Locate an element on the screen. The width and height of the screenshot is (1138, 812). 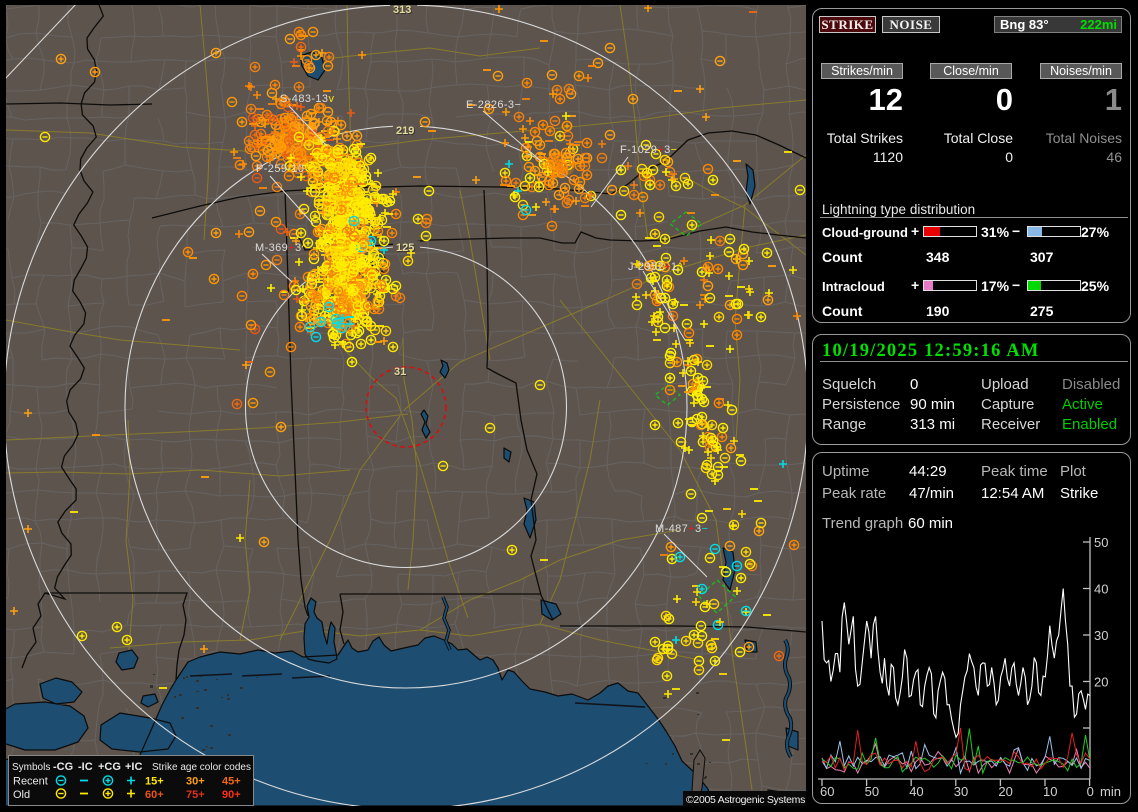
svg-text: min is located at coordinates (1110, 791).